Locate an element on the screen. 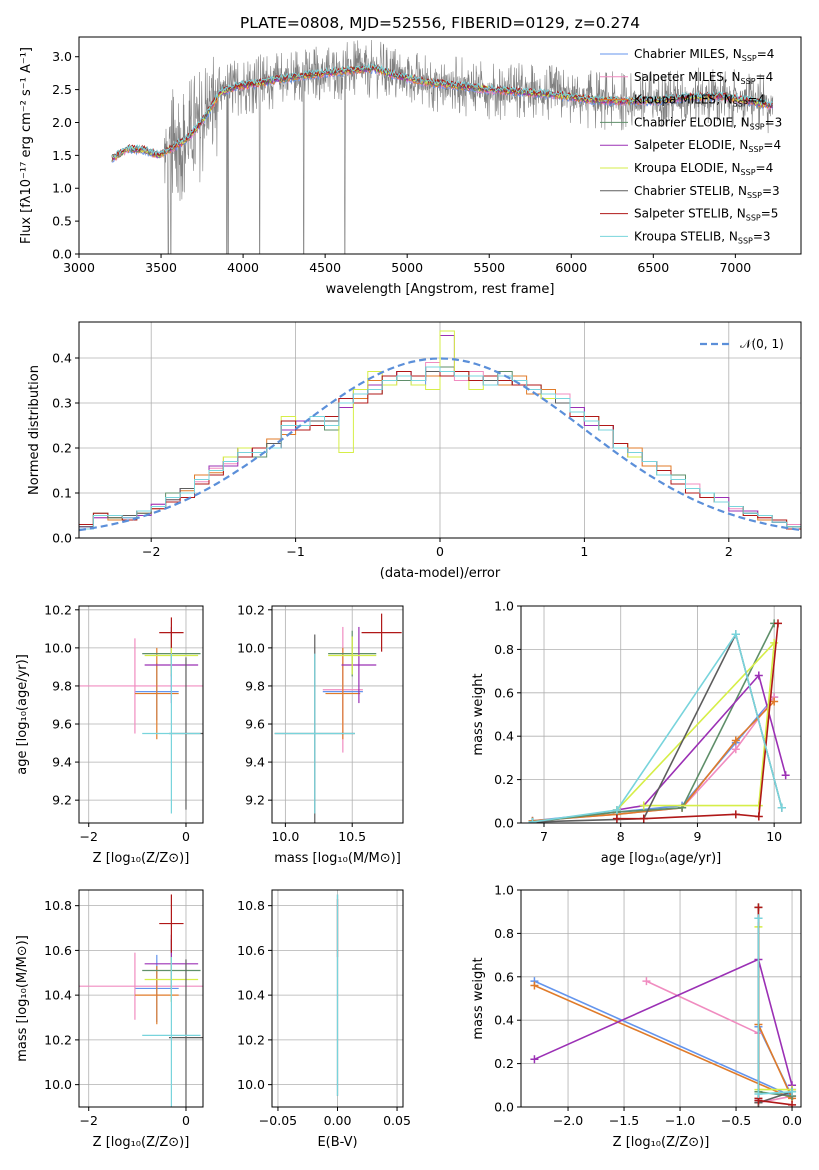 The width and height of the screenshot is (819, 1170). legend-label: Salpeter MILES, NSSP=4 is located at coordinates (703, 78).